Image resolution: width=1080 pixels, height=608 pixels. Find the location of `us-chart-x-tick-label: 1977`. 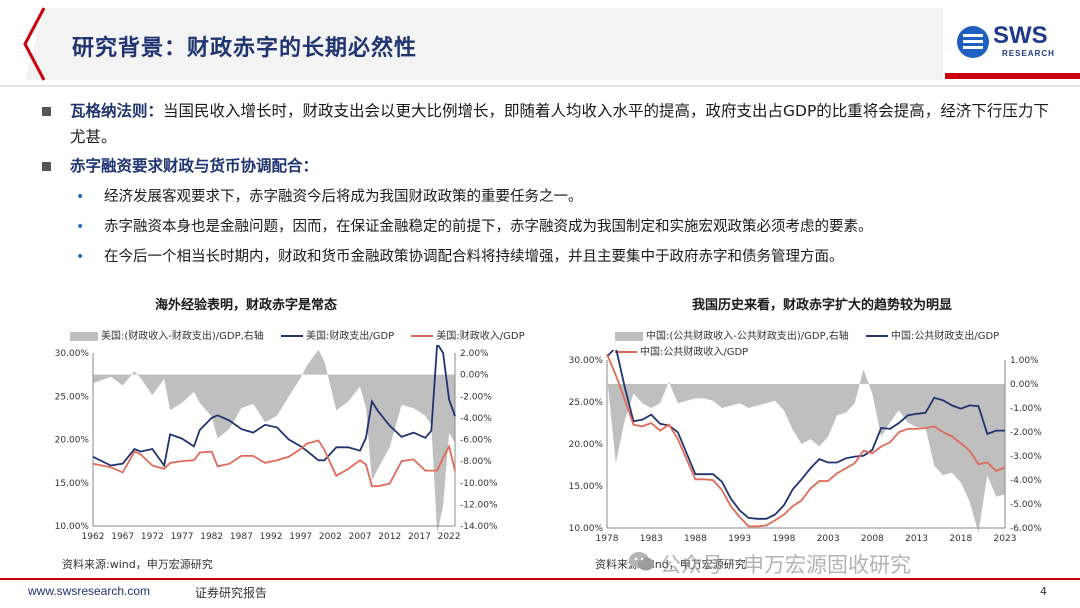

us-chart-x-tick-label: 1977 is located at coordinates (182, 537).